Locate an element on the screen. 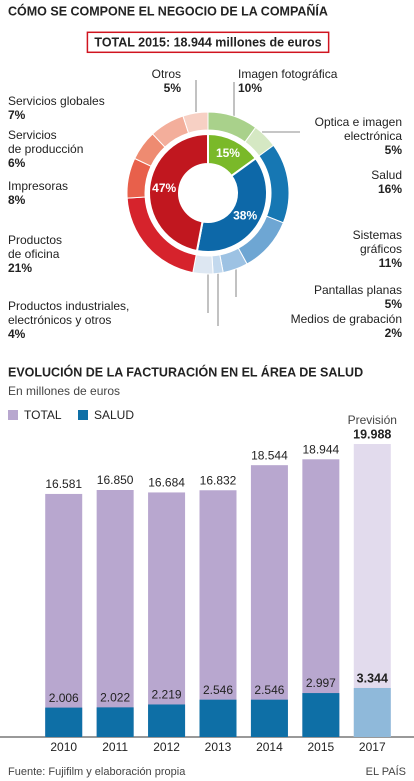 The height and width of the screenshot is (781, 414). segment-label: Servicios globales 7% is located at coordinates (56, 108).